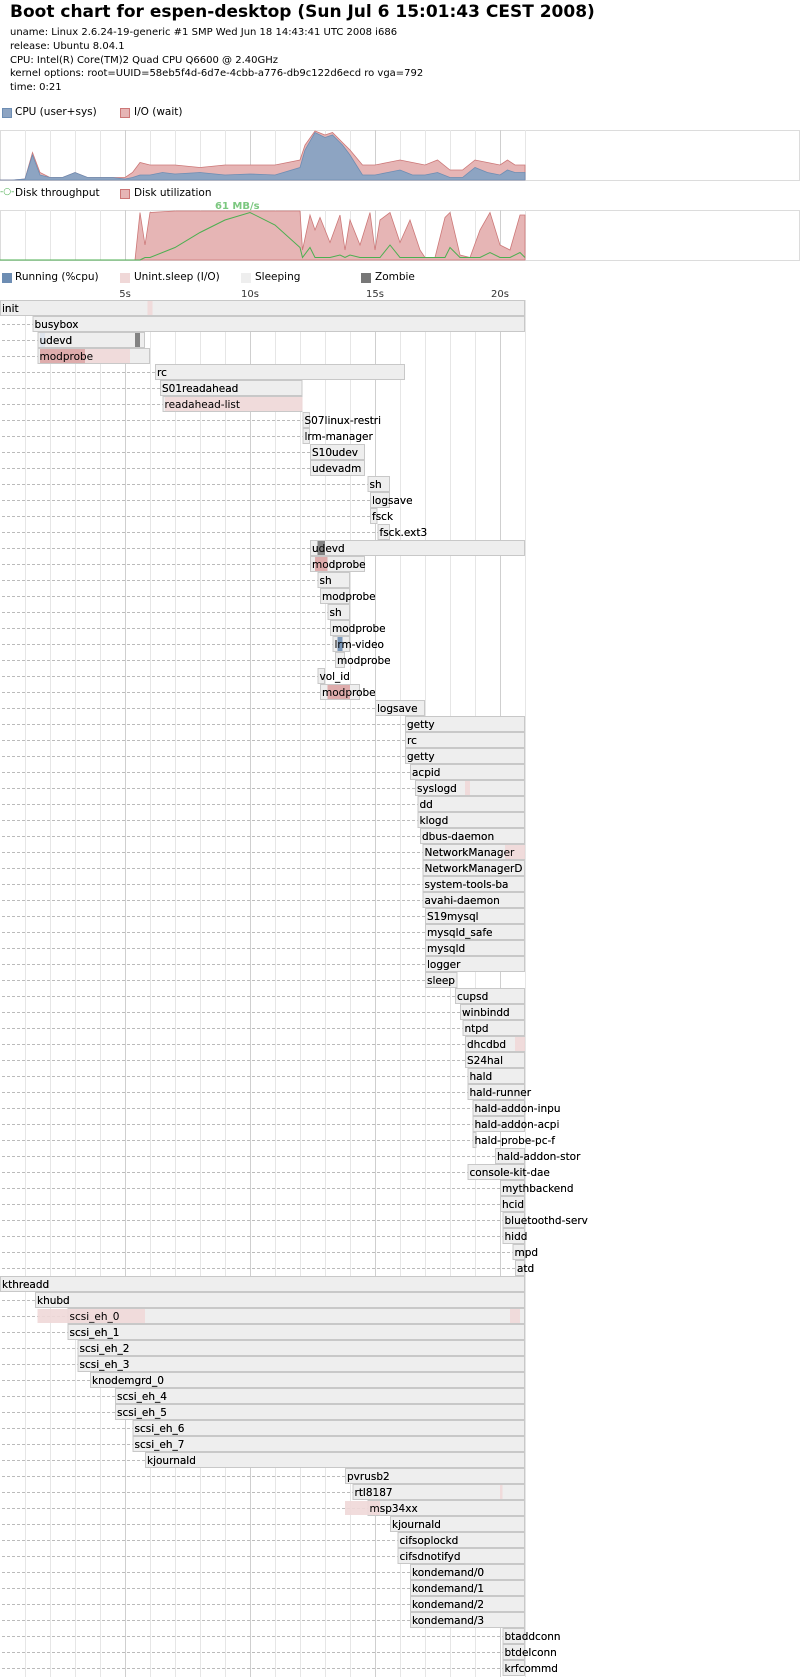 This screenshot has height=1677, width=800. I want to click on process-label-overlay: mpd, so click(527, 1253).